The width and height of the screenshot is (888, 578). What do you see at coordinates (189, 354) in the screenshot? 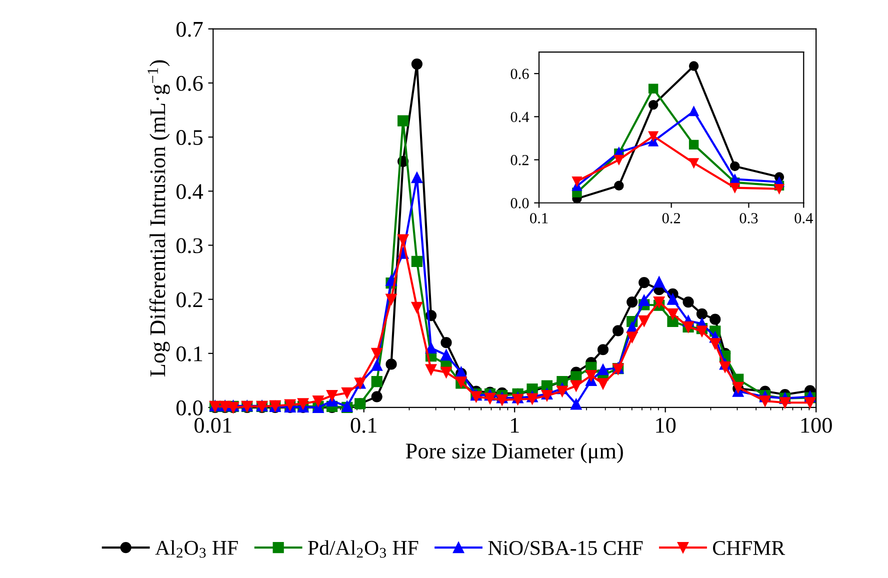
I see `y-tick-label: 0.1` at bounding box center [189, 354].